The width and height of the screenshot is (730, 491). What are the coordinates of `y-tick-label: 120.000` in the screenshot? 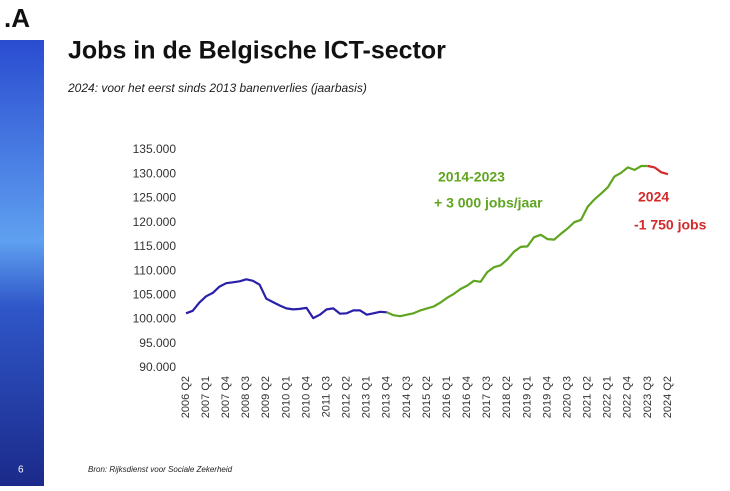 It's located at (155, 222).